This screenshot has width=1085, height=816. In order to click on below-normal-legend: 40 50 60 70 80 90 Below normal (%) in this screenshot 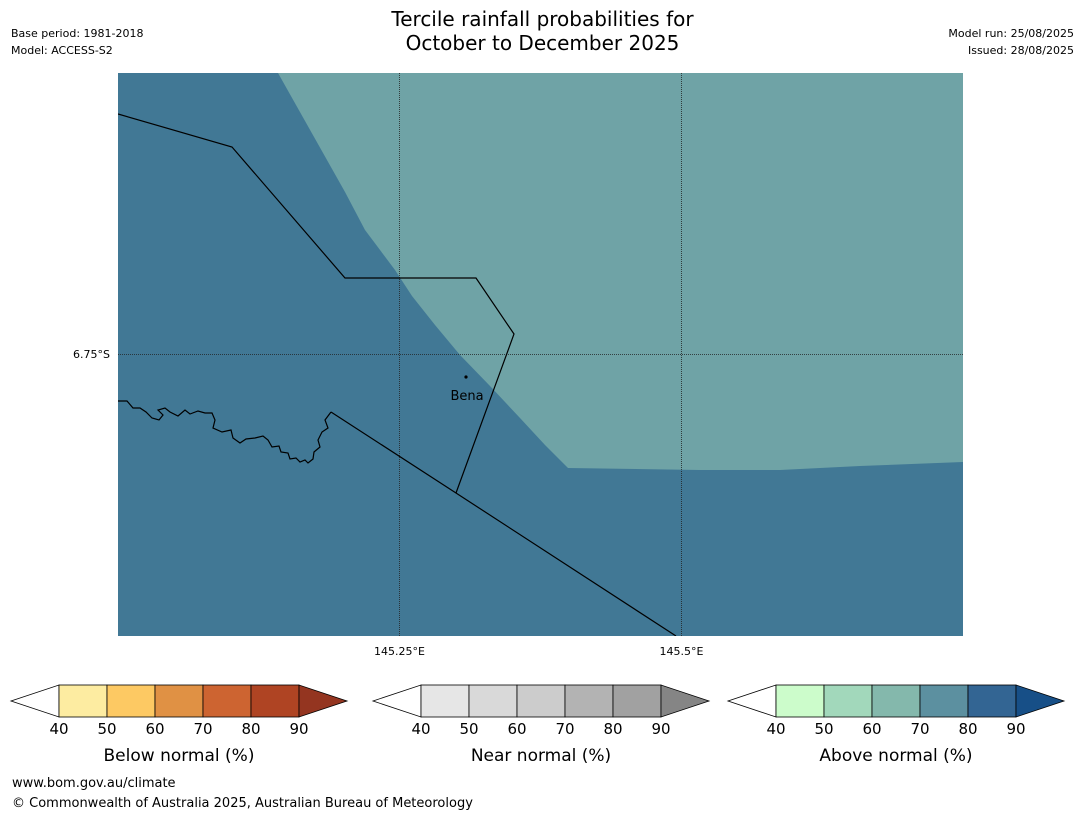, I will do `click(179, 725)`.